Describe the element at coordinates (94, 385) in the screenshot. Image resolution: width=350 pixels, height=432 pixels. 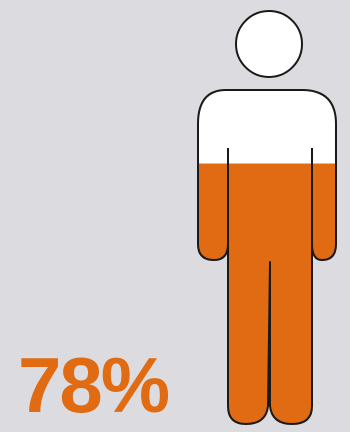
I see `percentage-label: 78%` at that location.